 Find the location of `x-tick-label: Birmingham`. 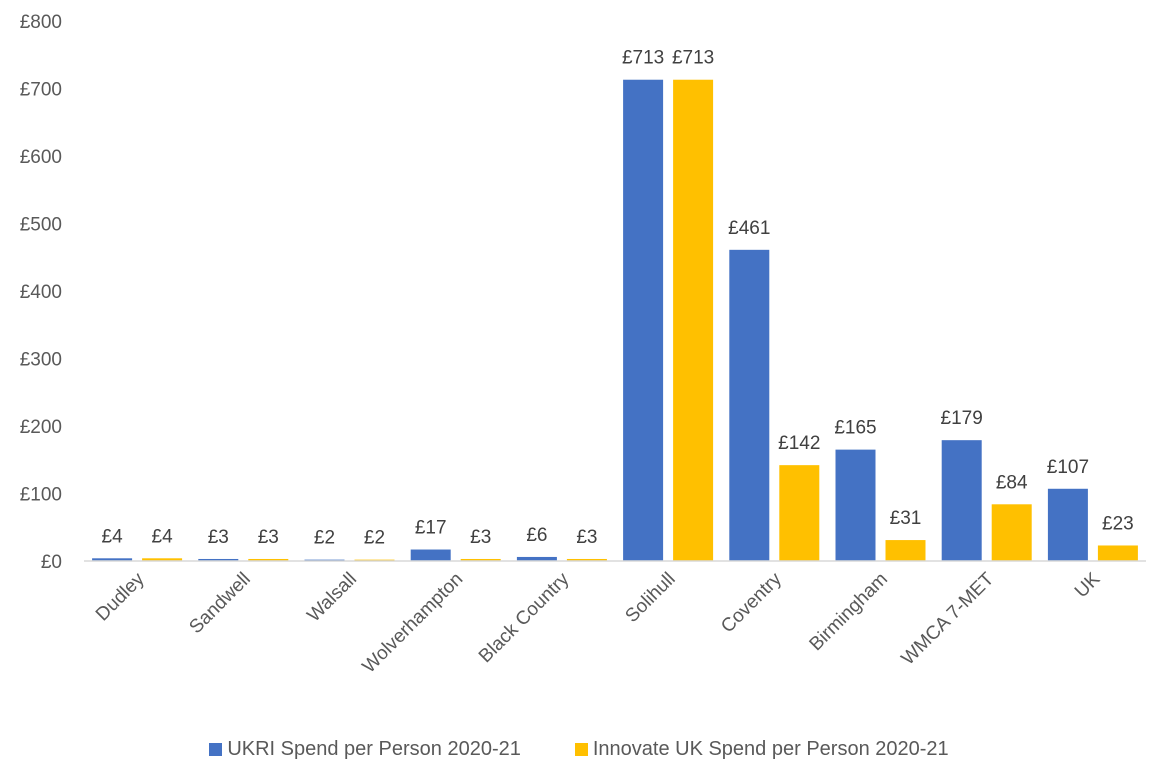

x-tick-label: Birmingham is located at coordinates (849, 612).